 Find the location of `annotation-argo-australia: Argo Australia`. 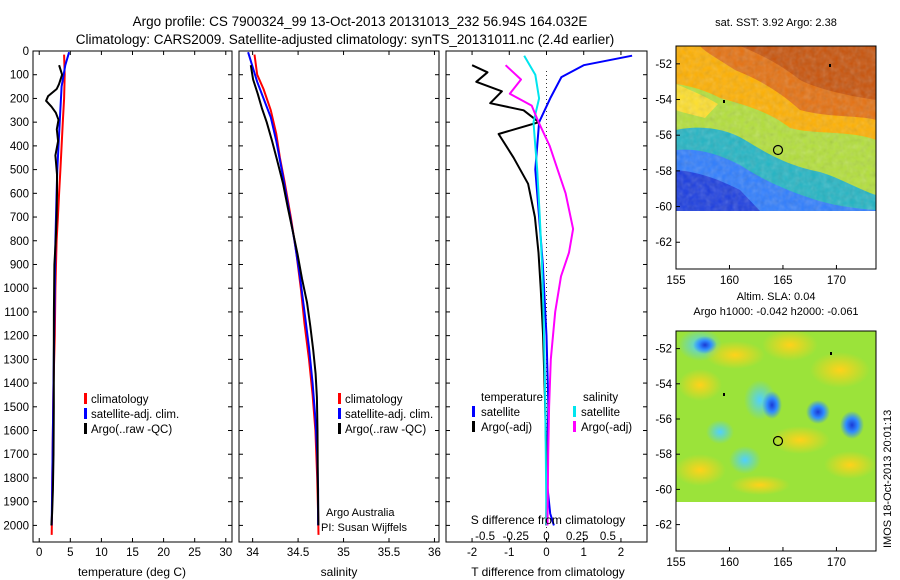

annotation-argo-australia: Argo Australia is located at coordinates (360, 513).